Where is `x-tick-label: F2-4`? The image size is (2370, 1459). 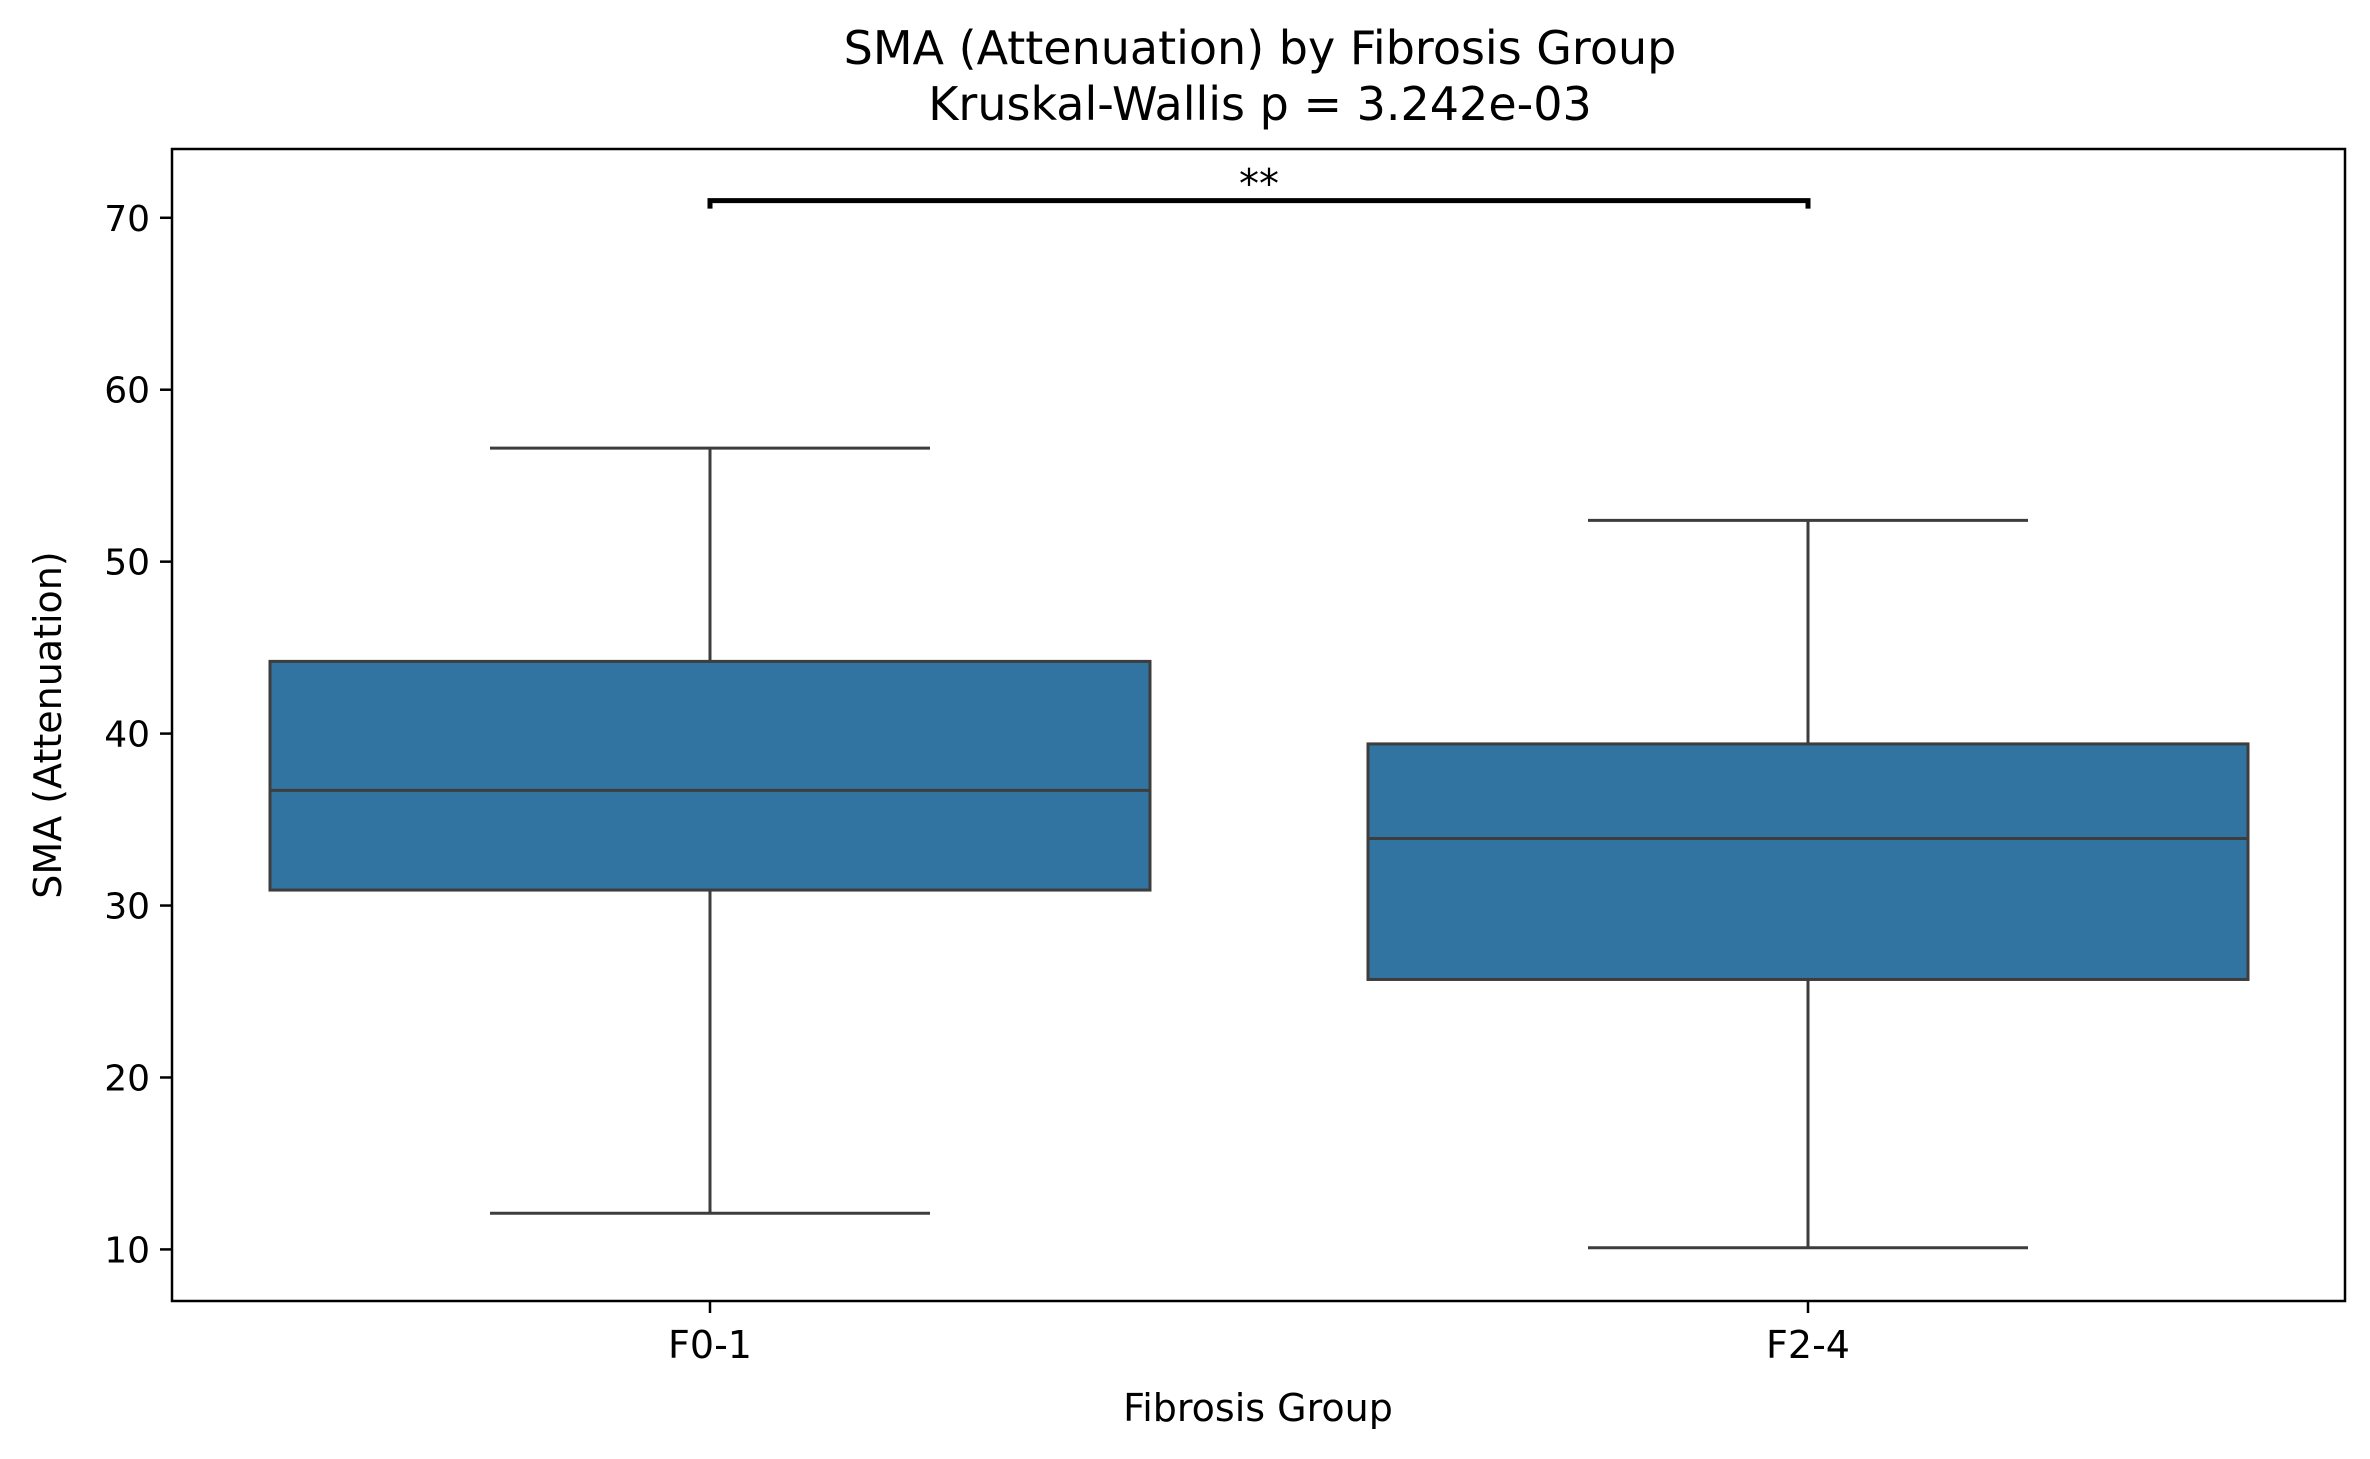
x-tick-label: F2-4 is located at coordinates (1808, 1345).